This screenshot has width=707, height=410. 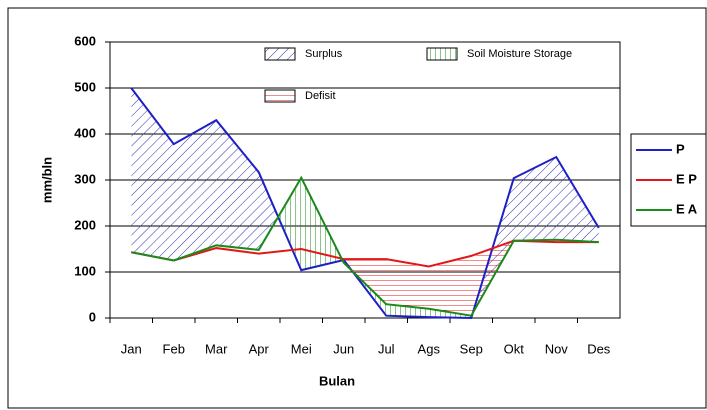 What do you see at coordinates (259, 348) in the screenshot?
I see `x-tick-label: Apr` at bounding box center [259, 348].